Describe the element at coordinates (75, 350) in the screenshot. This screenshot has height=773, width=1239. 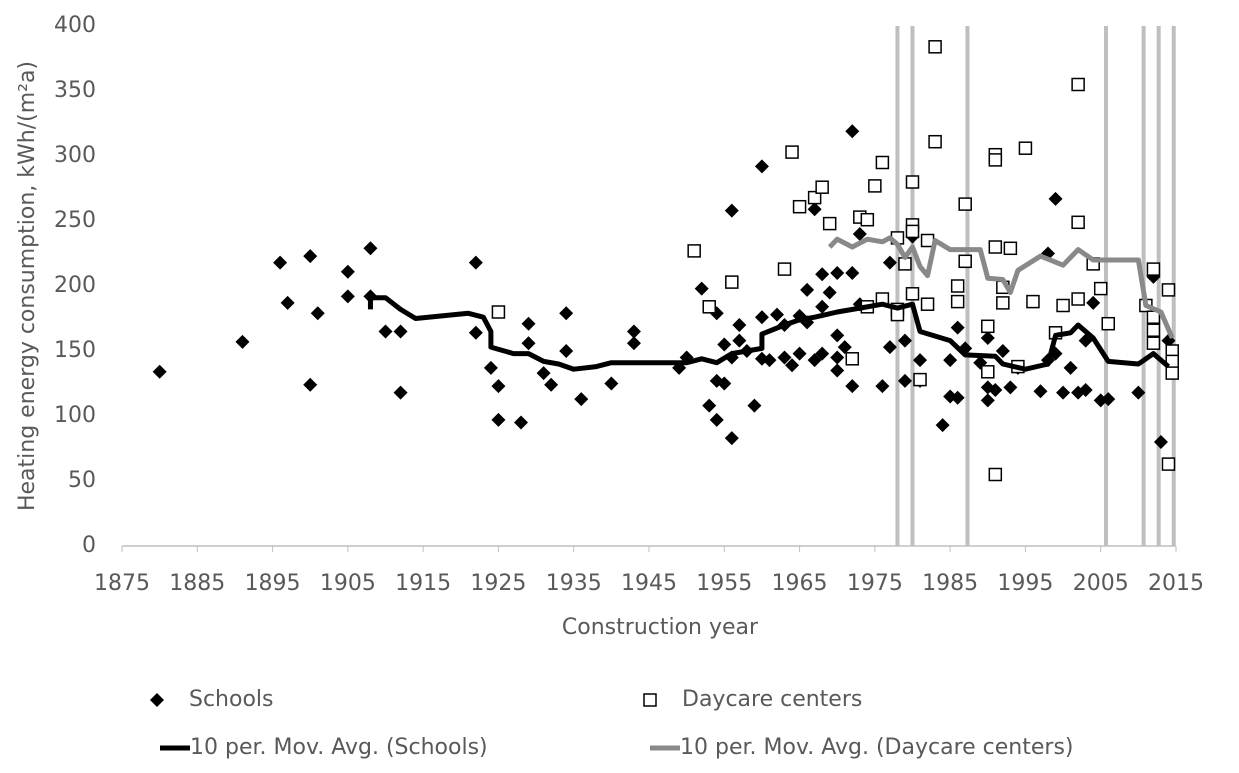
I see `y-tick-label: 150` at that location.